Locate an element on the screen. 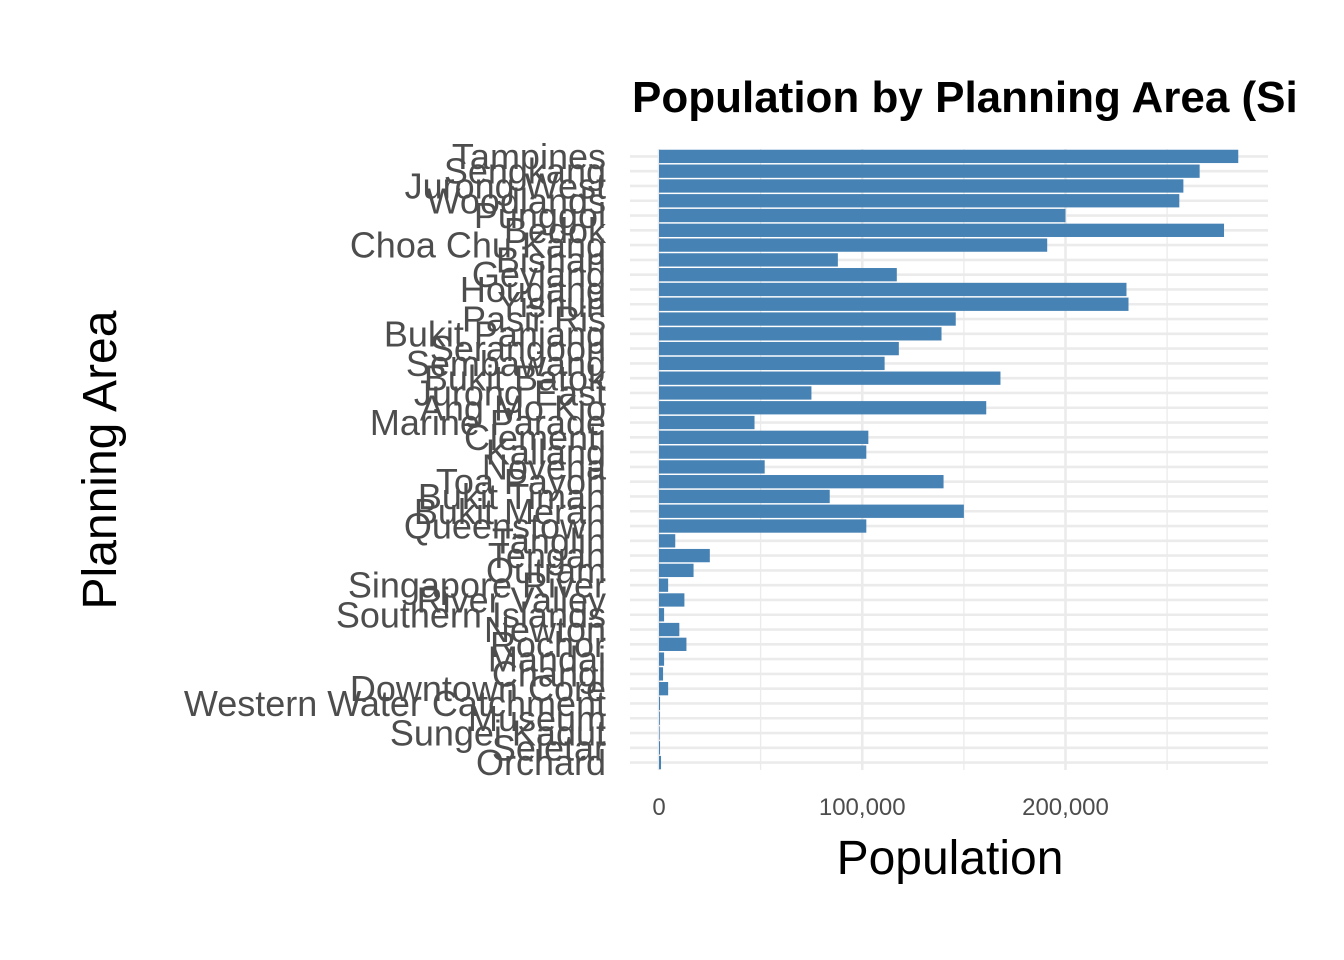  y-tick-label: Serangoon is located at coordinates (518, 348).